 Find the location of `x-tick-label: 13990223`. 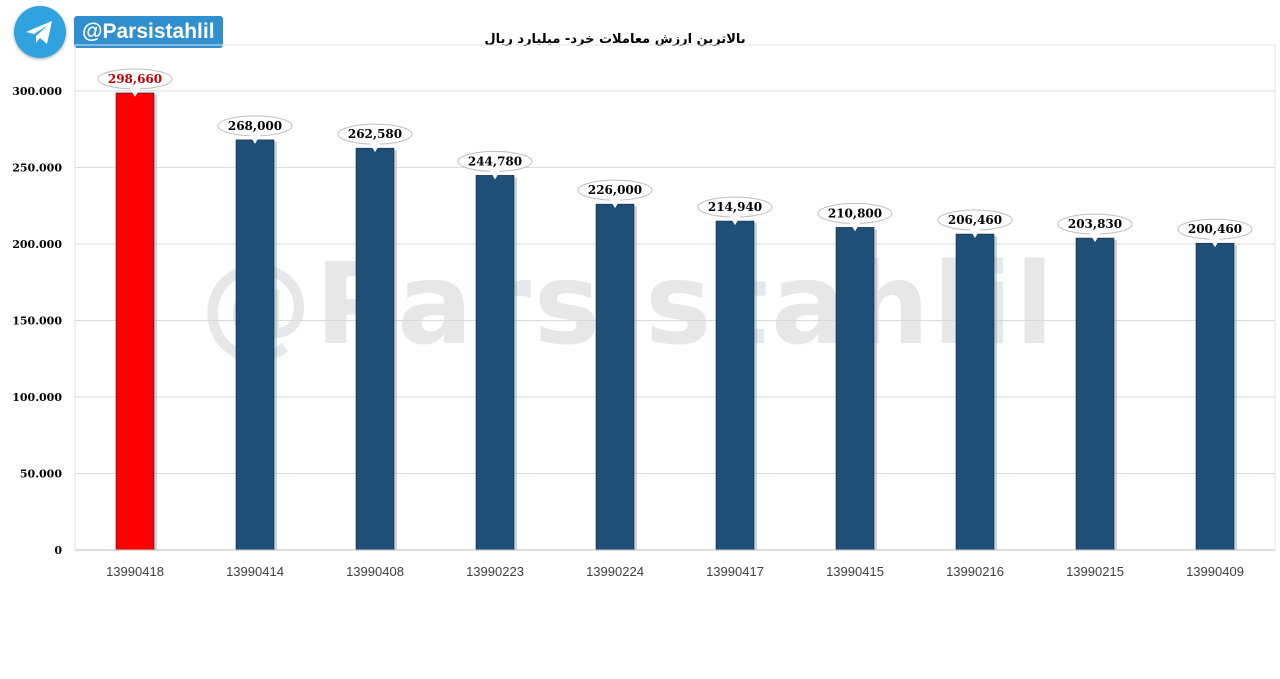

x-tick-label: 13990223 is located at coordinates (495, 571).